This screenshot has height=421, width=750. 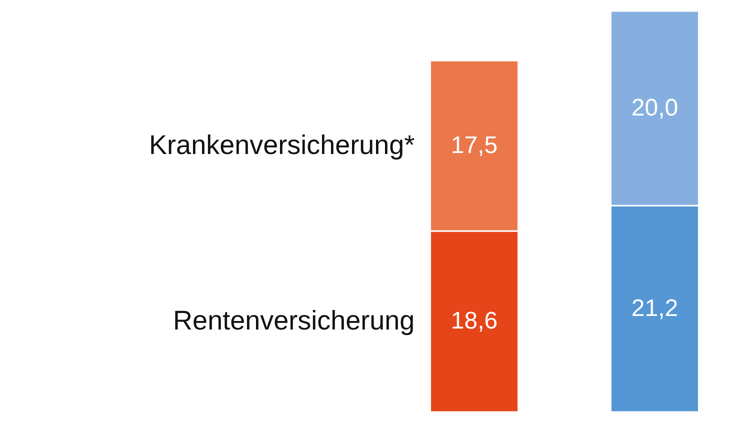 I want to click on data-label: 20,0, so click(x=654, y=108).